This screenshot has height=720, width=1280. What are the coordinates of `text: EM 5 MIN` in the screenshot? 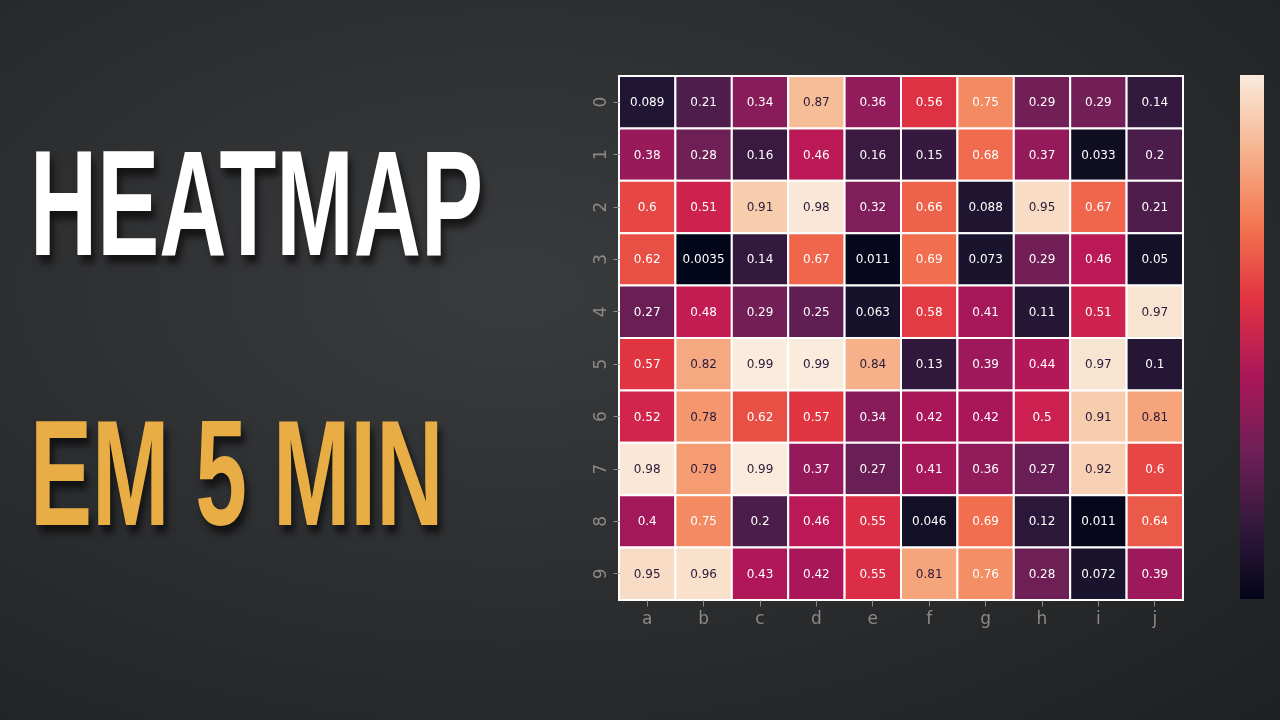 It's located at (237, 473).